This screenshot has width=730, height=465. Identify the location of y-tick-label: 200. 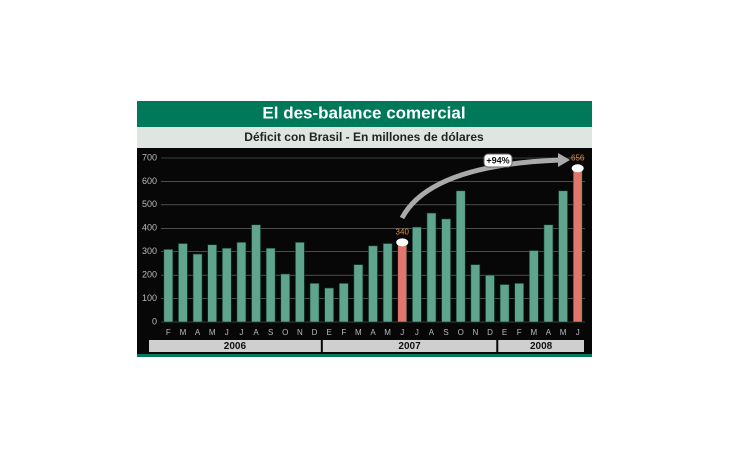
(149, 275).